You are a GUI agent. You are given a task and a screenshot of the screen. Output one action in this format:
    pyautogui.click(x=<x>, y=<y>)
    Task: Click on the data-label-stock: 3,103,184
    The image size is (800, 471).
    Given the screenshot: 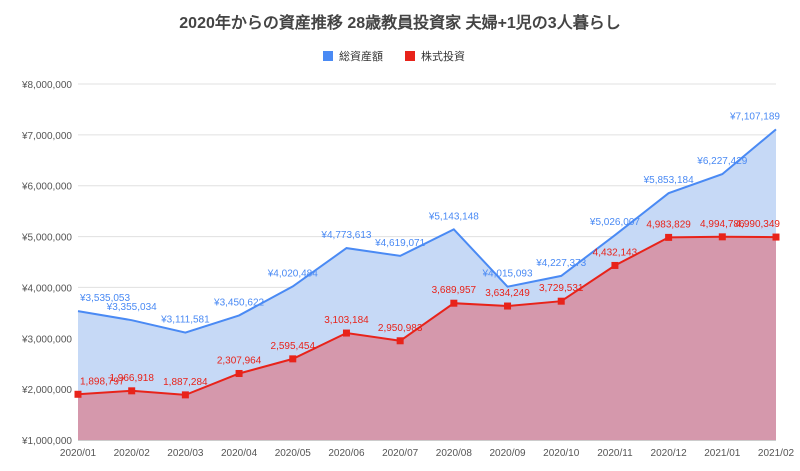 What is the action you would take?
    pyautogui.click(x=346, y=320)
    